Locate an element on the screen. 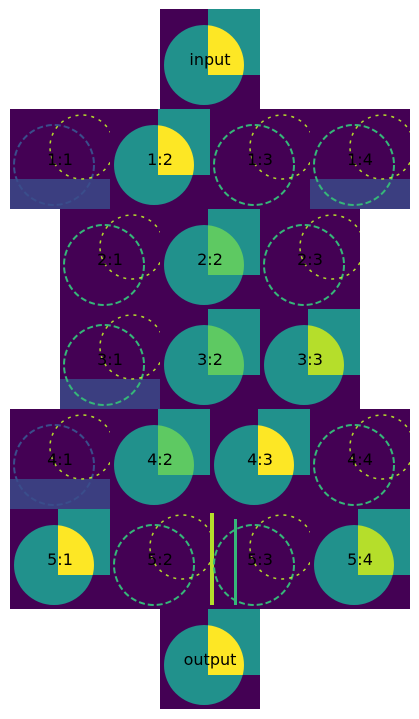 This screenshot has width=419, height=719. feature-tile: input is located at coordinates (210, 59).